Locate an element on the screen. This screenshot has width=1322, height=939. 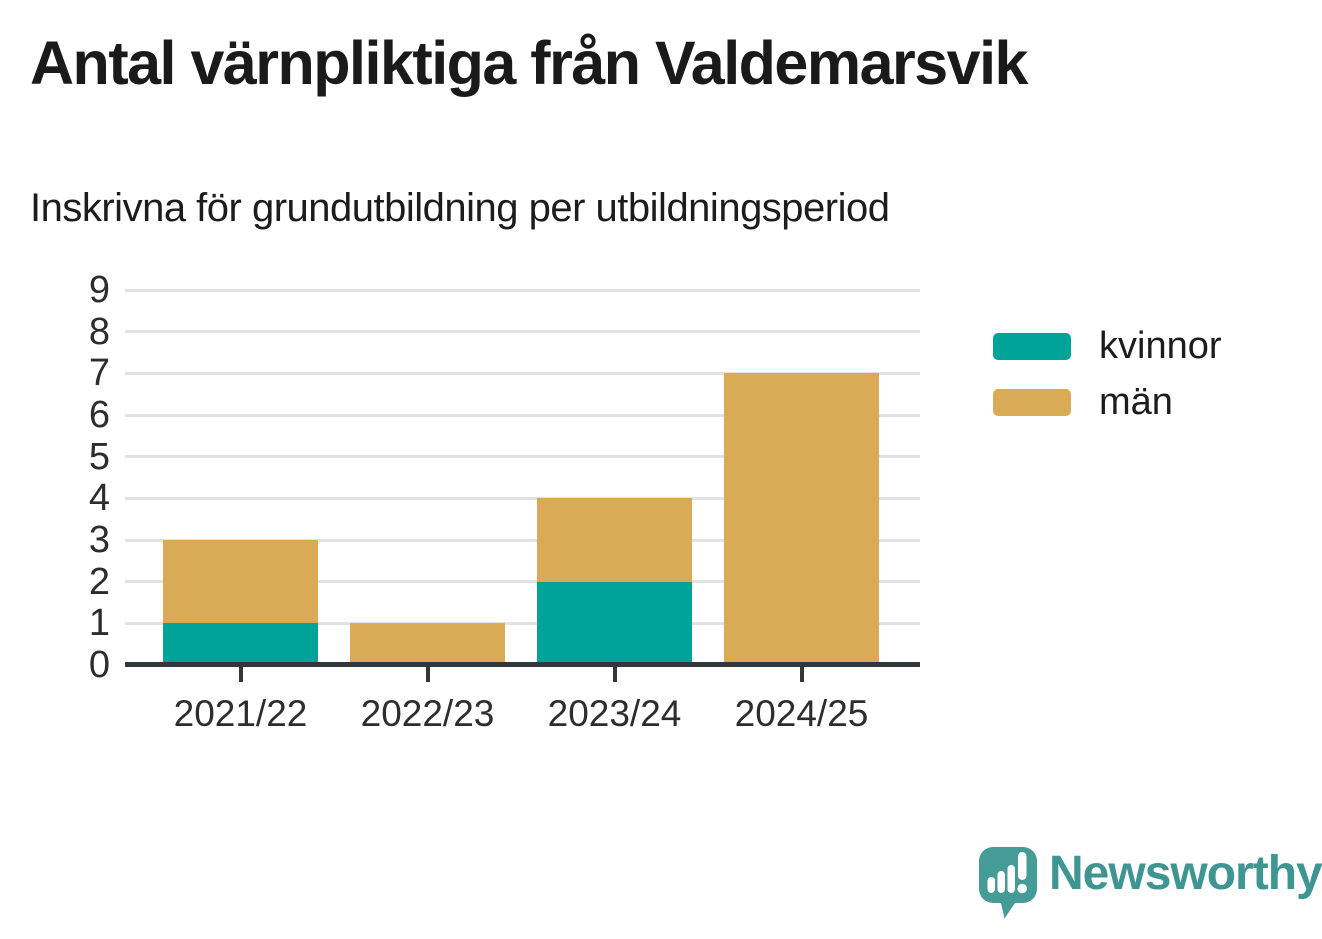
legend-swatch-män is located at coordinates (1032, 402).